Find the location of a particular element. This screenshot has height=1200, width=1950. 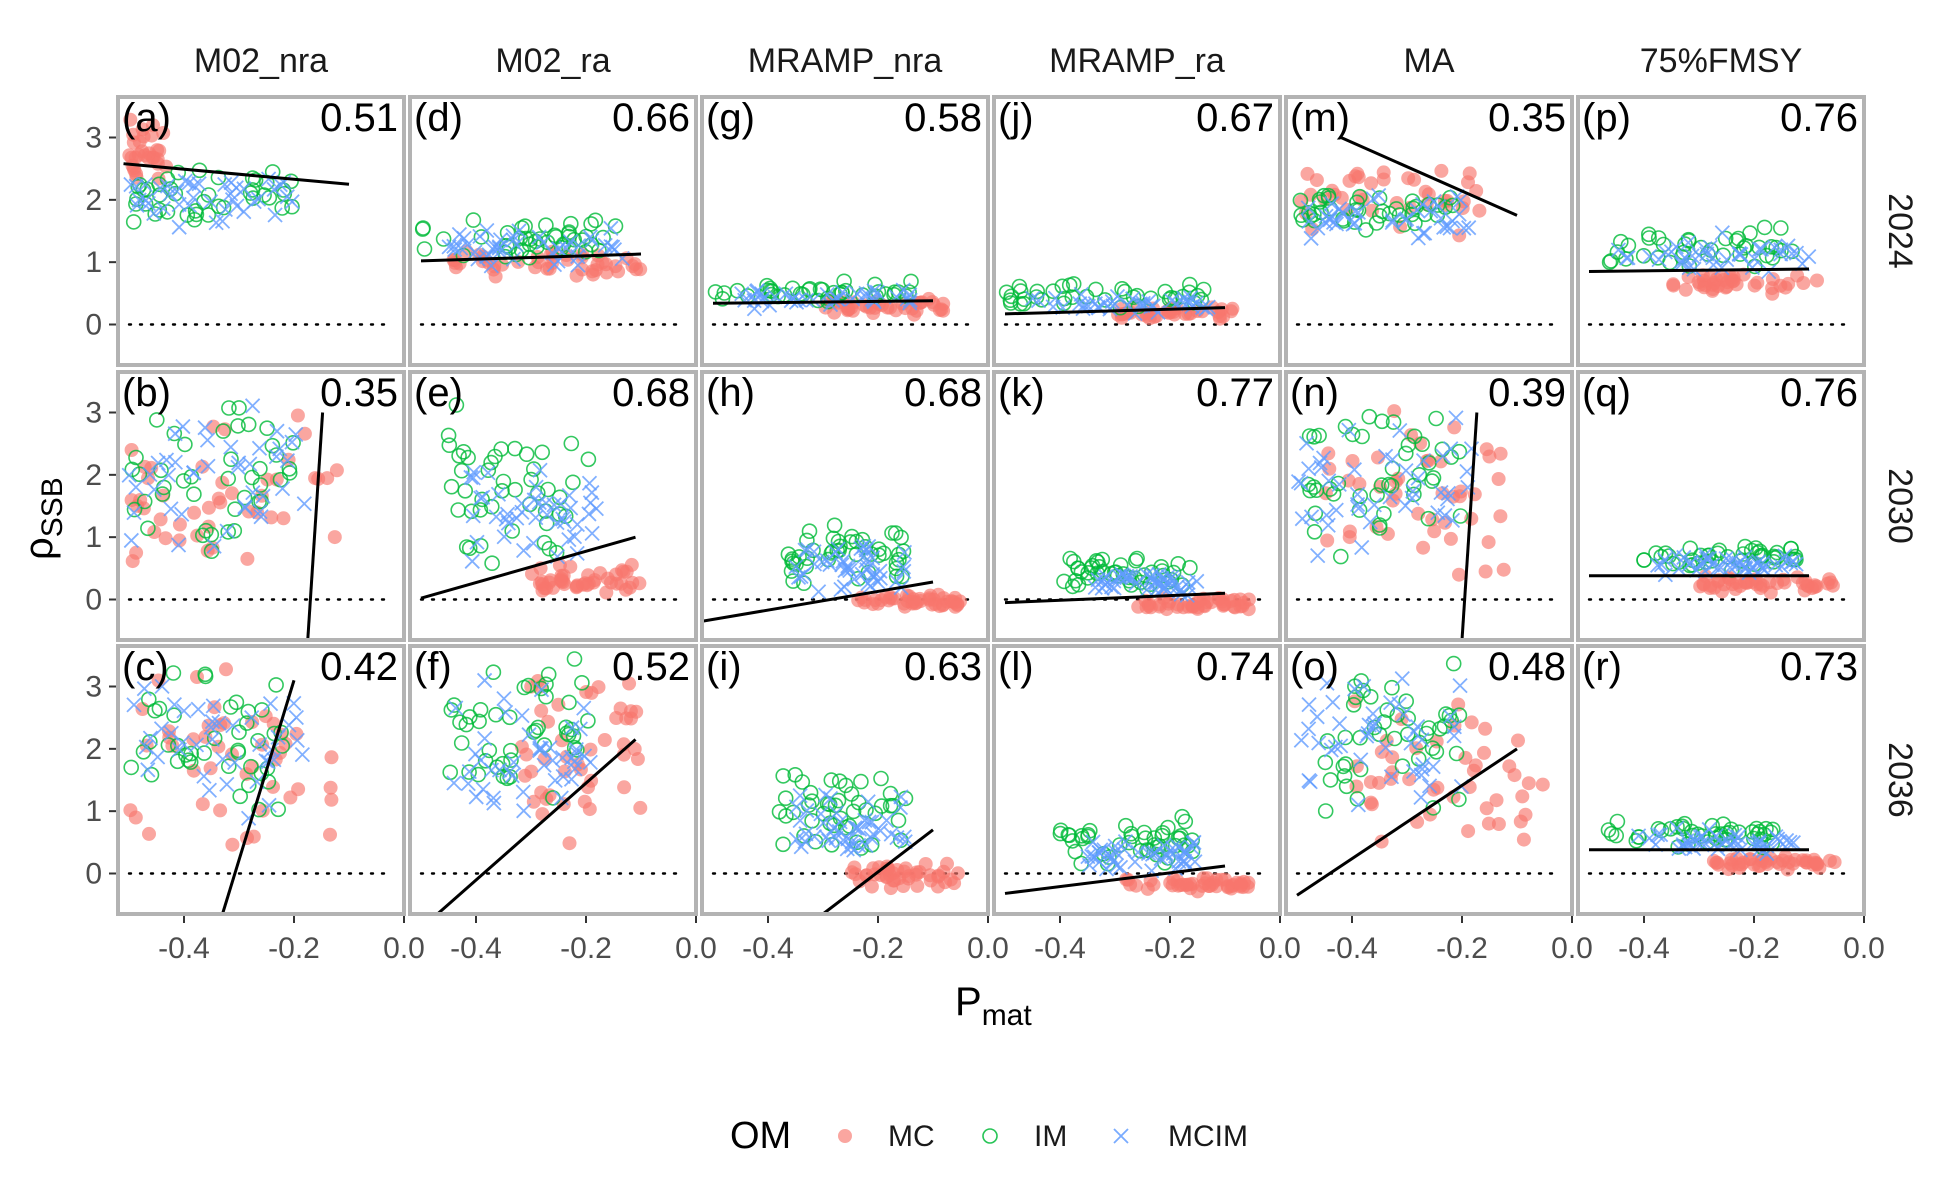

y-tick-label: 0 is located at coordinates (93, 599).